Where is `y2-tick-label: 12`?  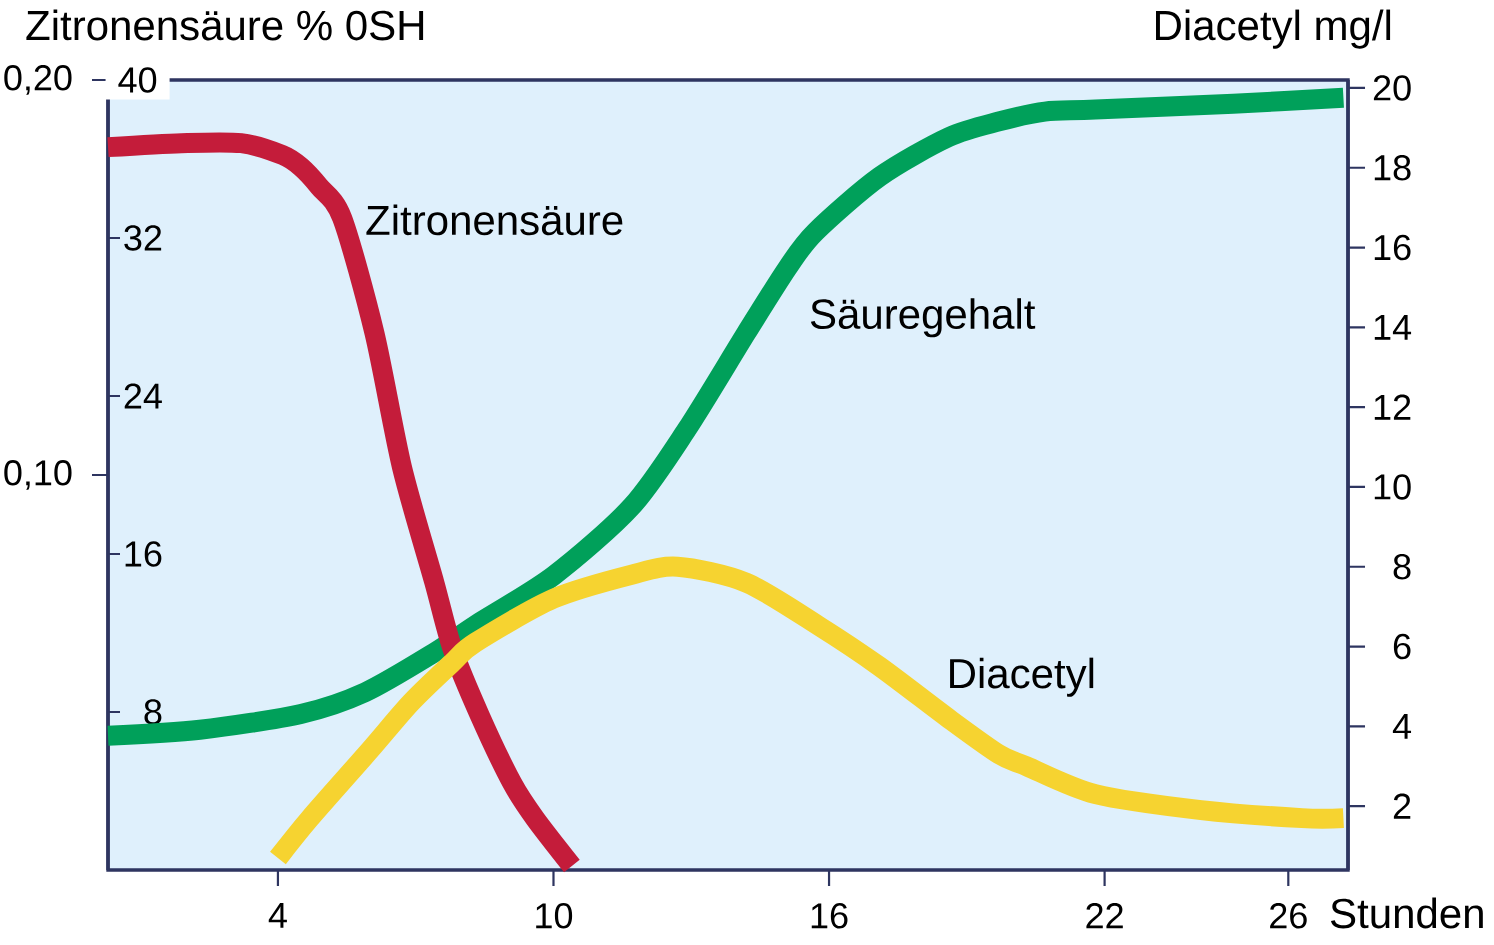 y2-tick-label: 12 is located at coordinates (1392, 407).